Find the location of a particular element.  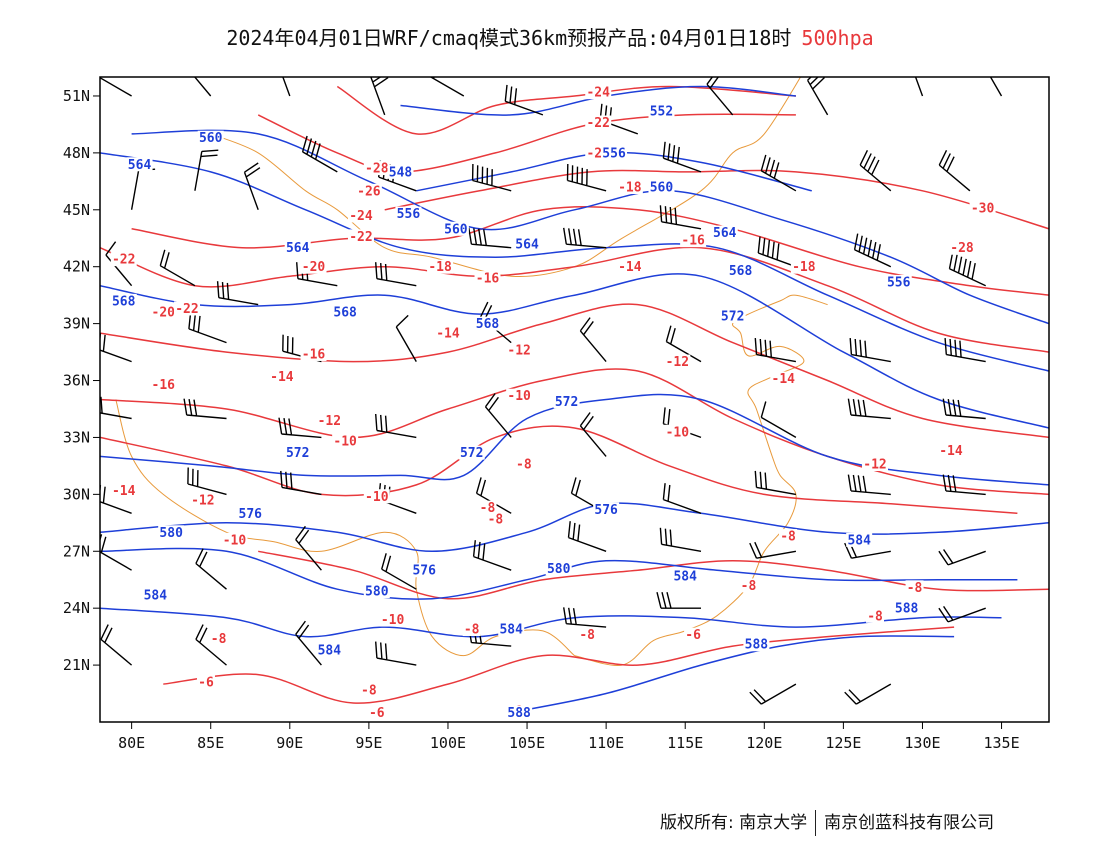

x-tick-label: 130E is located at coordinates (922, 743).